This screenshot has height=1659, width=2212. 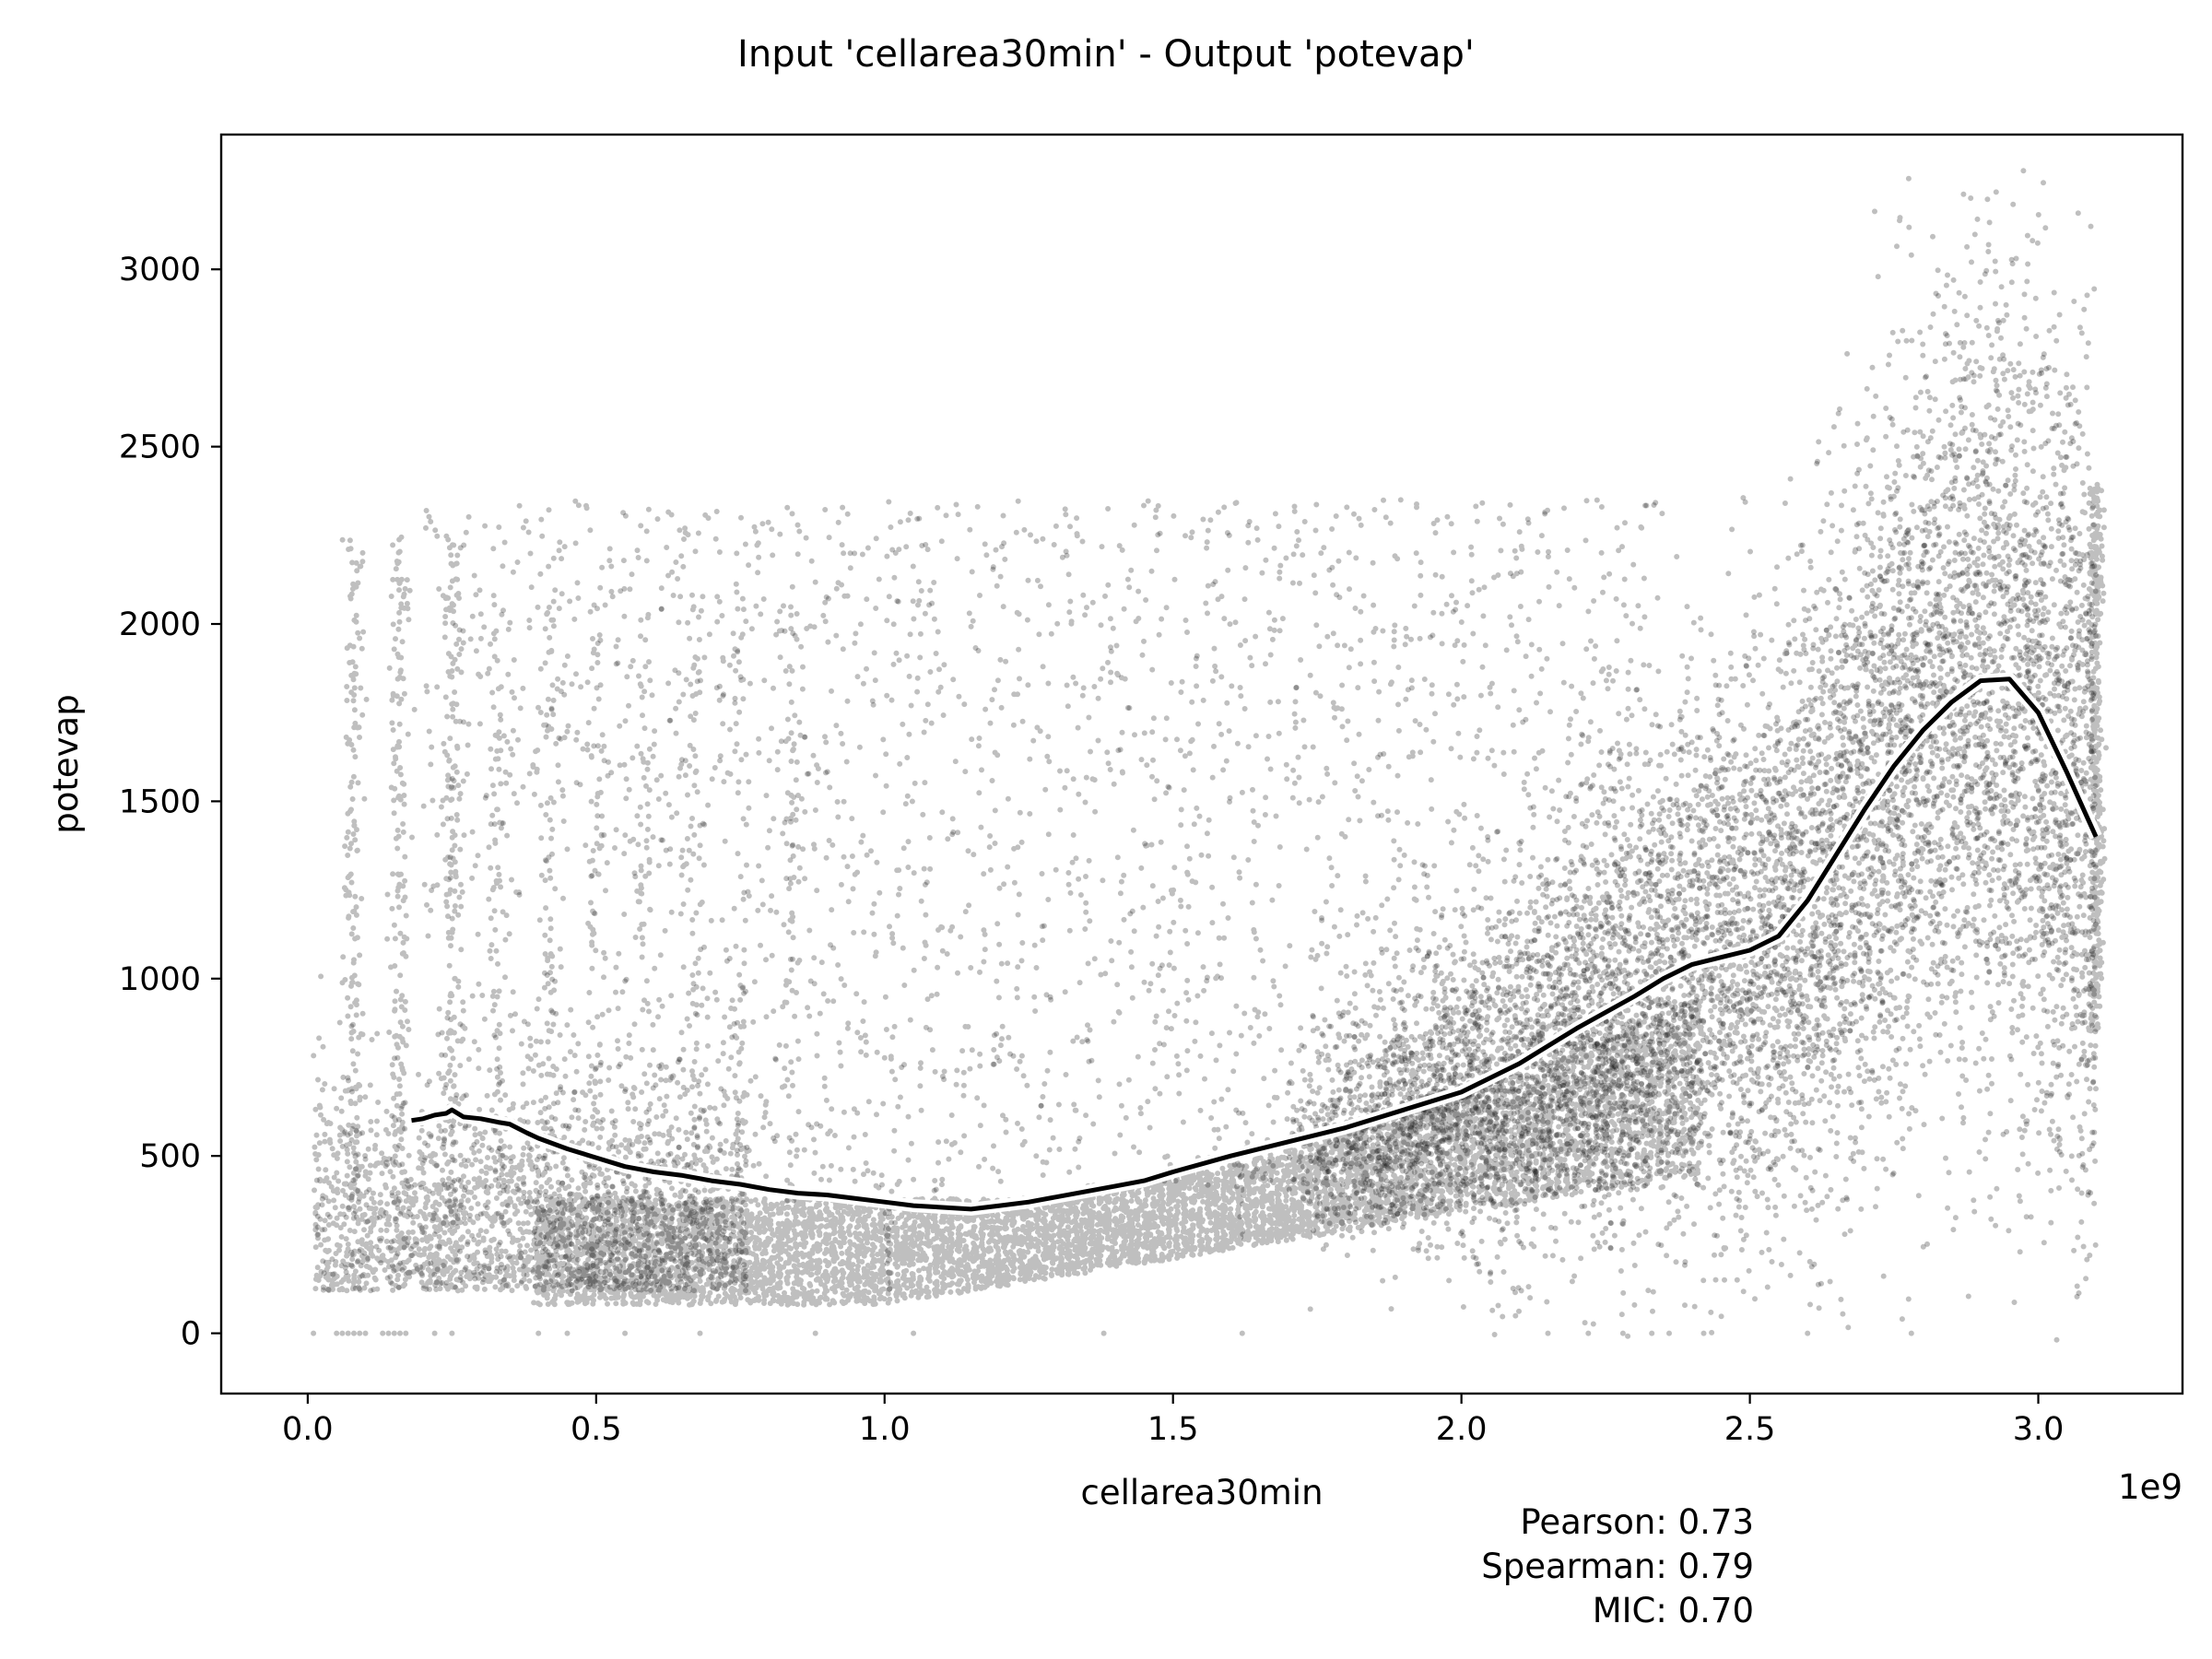 I want to click on y-tick-label: 3000, so click(x=160, y=270).